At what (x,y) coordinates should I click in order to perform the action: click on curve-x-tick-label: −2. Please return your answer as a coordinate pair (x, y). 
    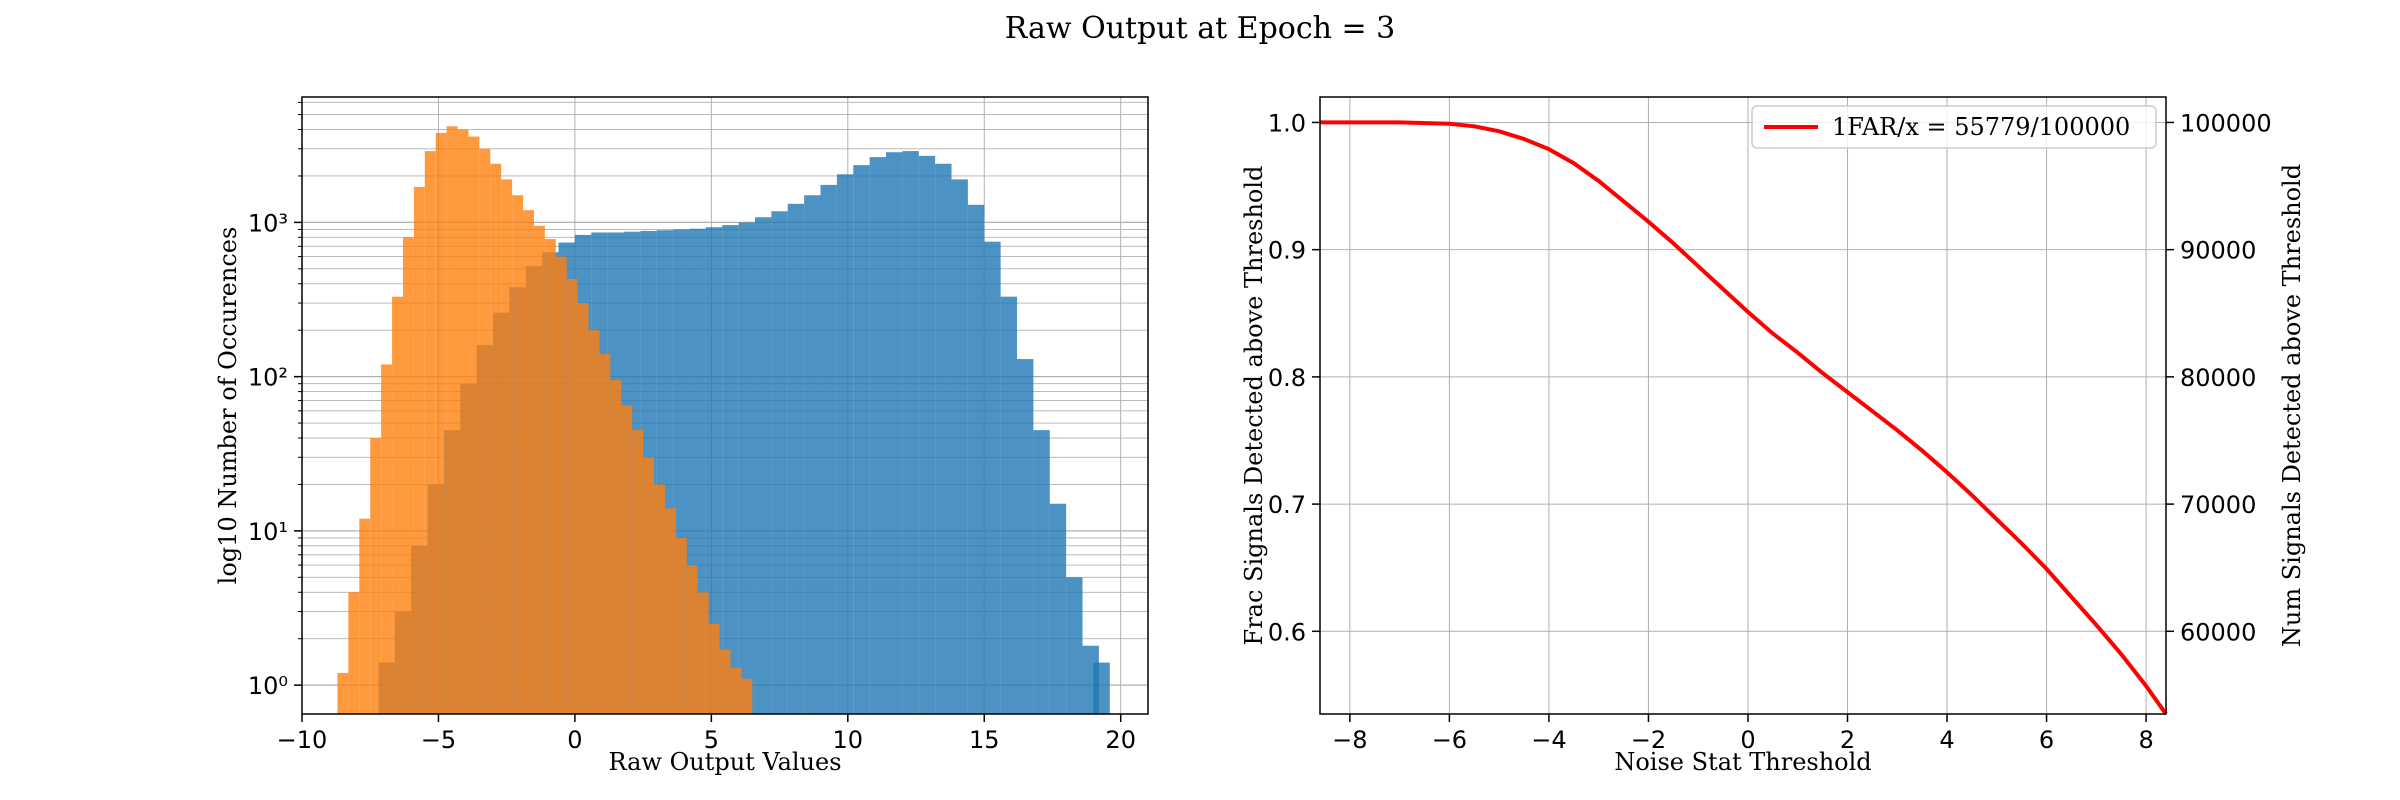
    Looking at the image, I should click on (1648, 740).